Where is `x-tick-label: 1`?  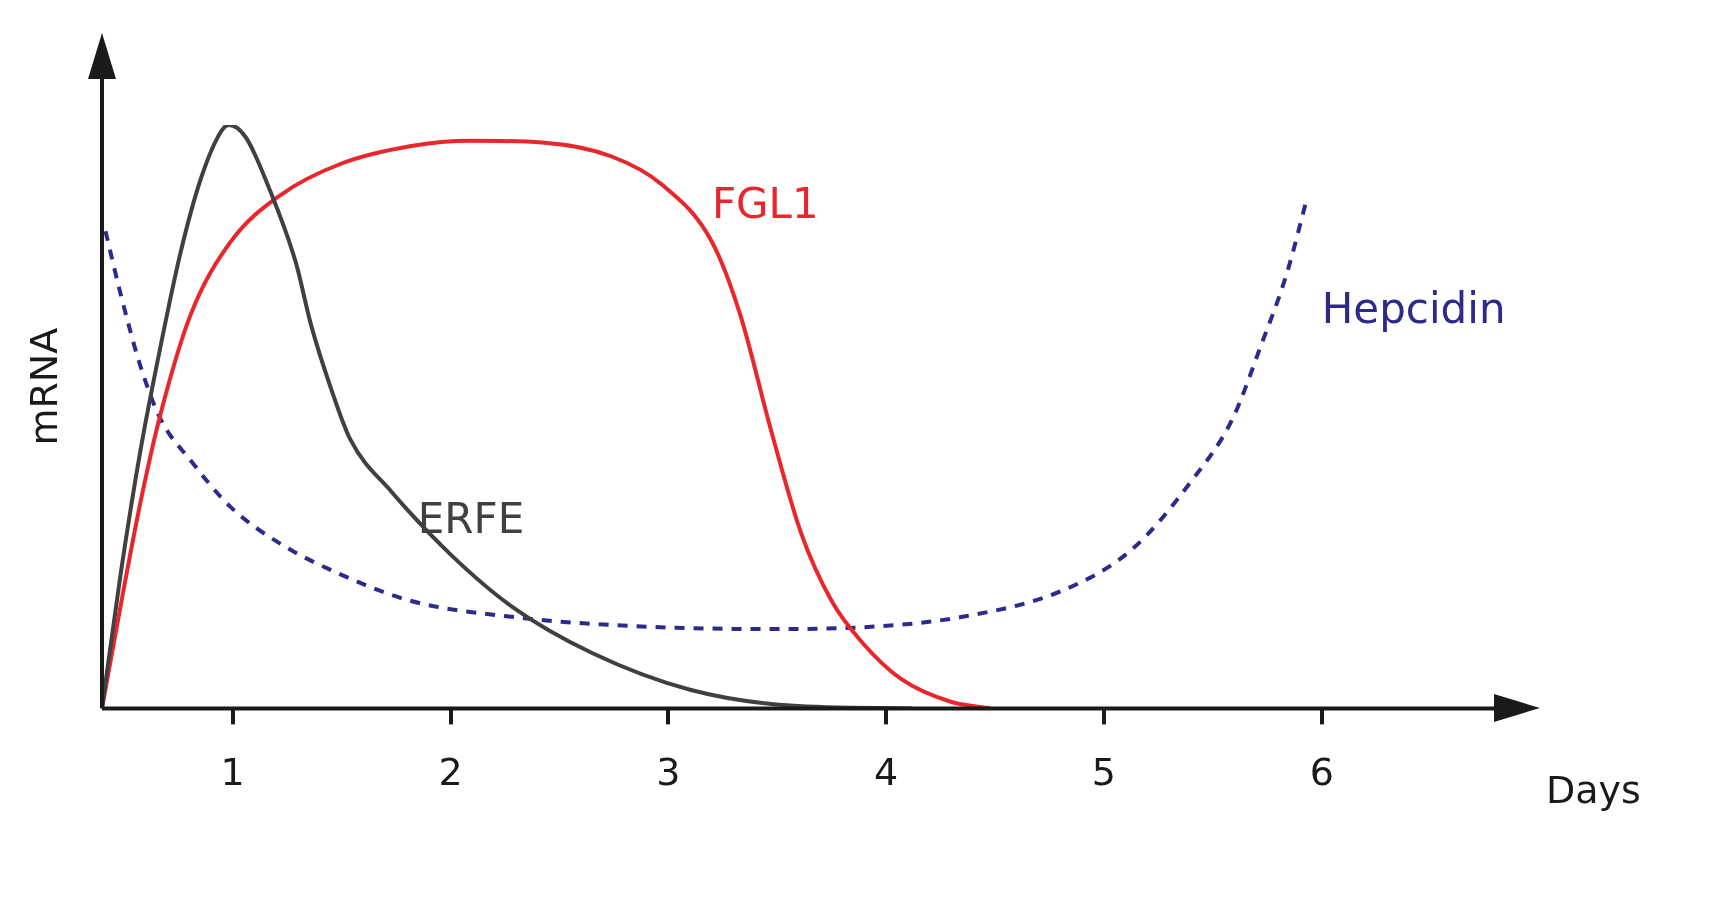
x-tick-label: 1 is located at coordinates (232, 772).